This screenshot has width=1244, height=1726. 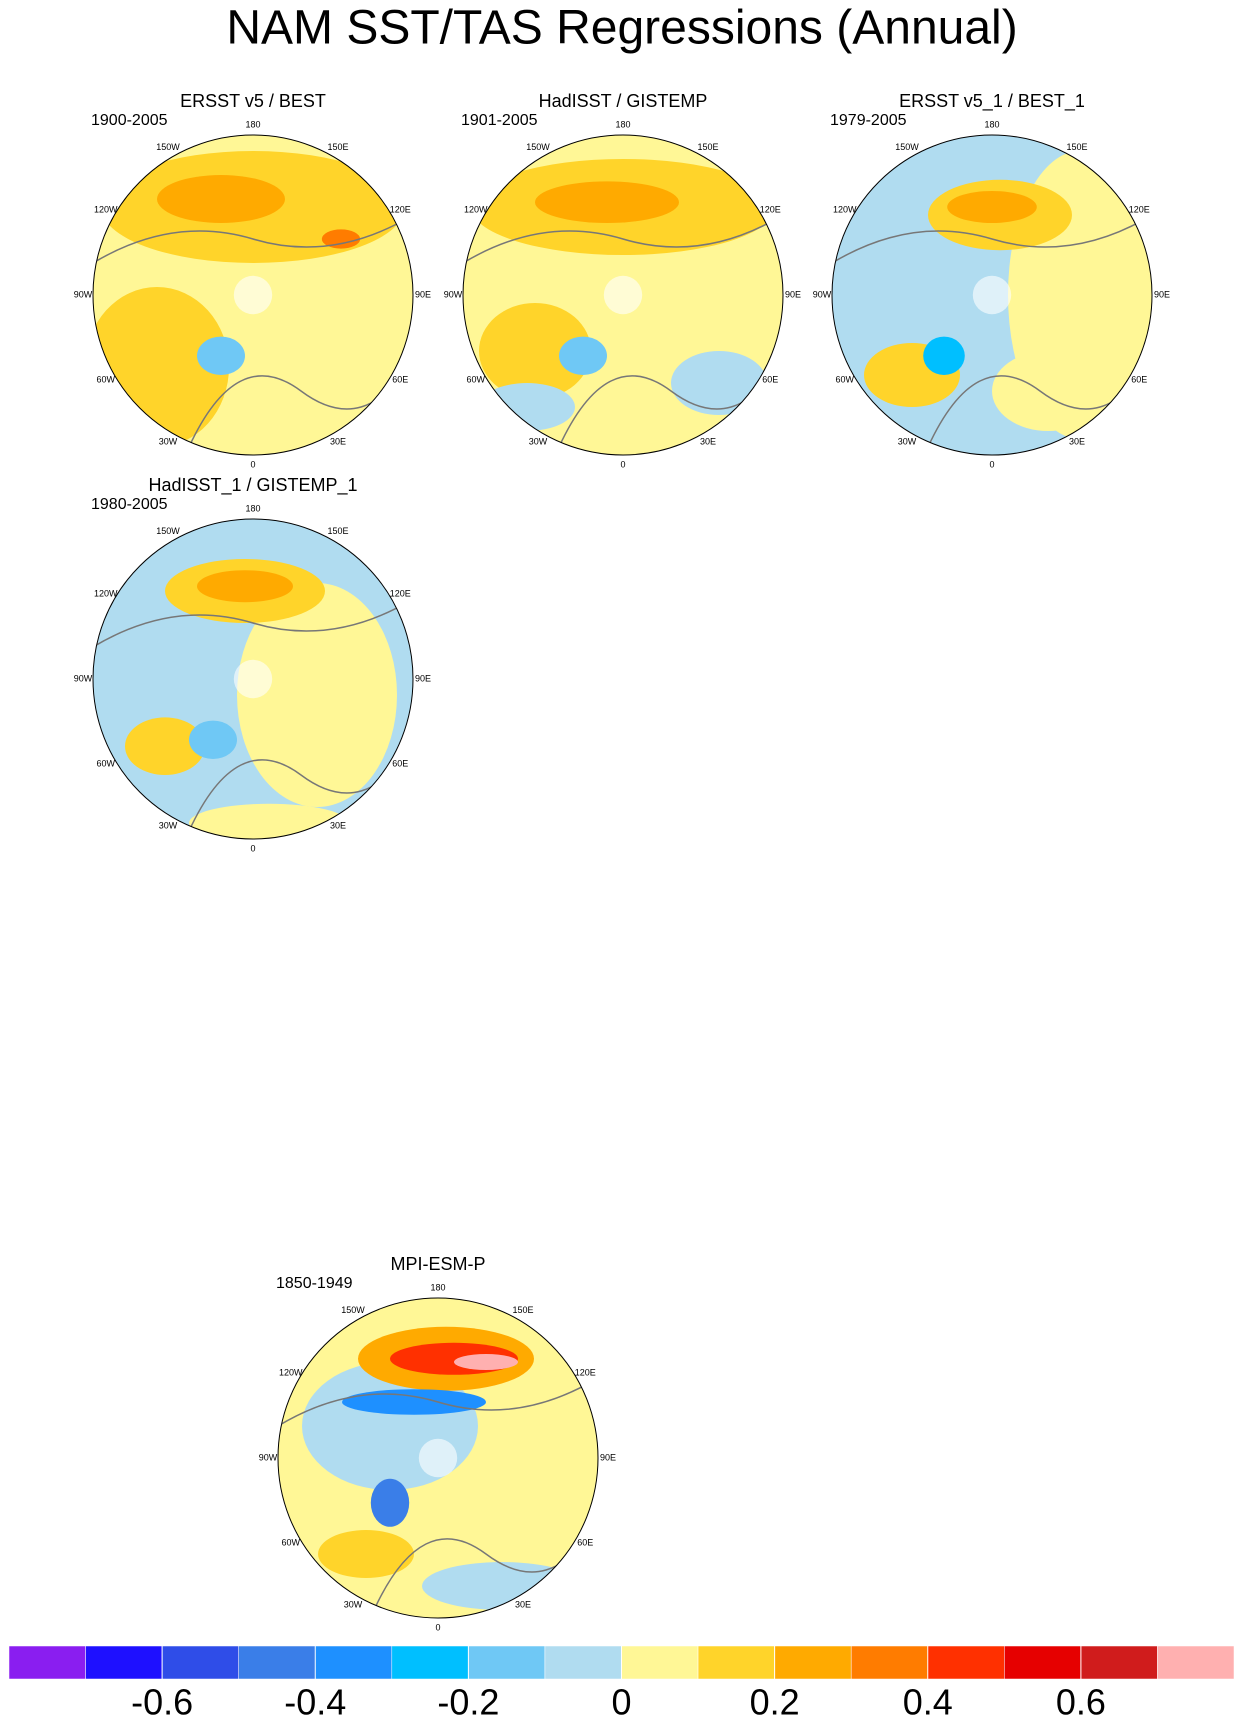 I want to click on panel-period: 1850-1949, so click(x=314, y=1283).